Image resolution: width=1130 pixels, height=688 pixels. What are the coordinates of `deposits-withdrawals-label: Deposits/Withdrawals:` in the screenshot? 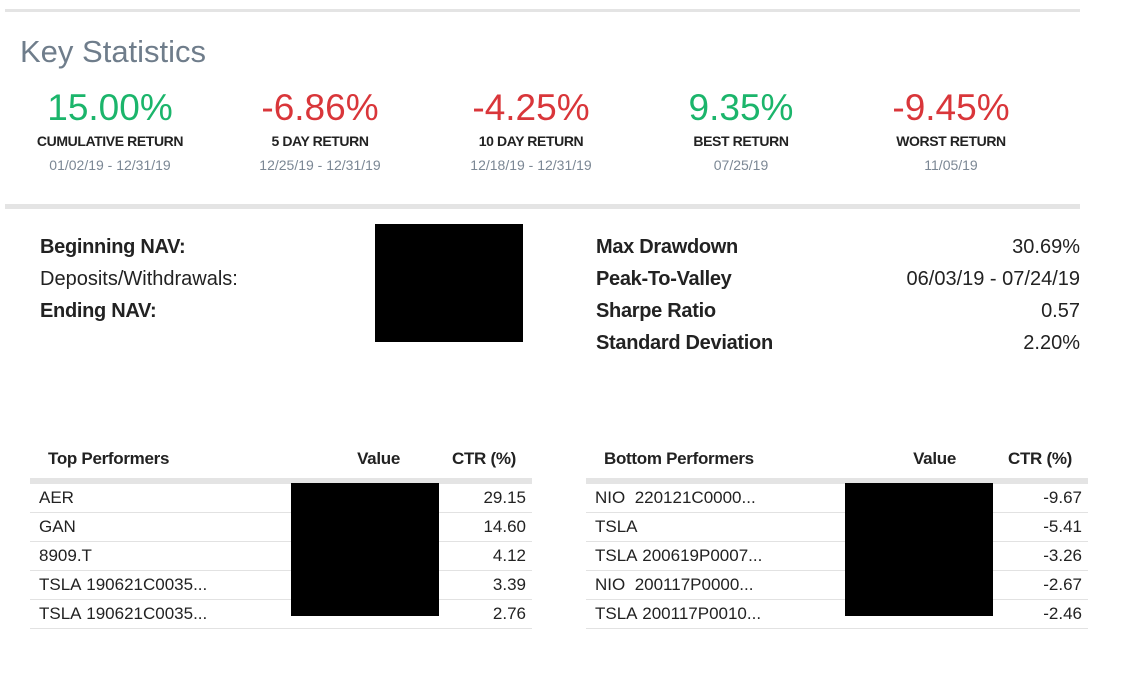 It's located at (139, 279).